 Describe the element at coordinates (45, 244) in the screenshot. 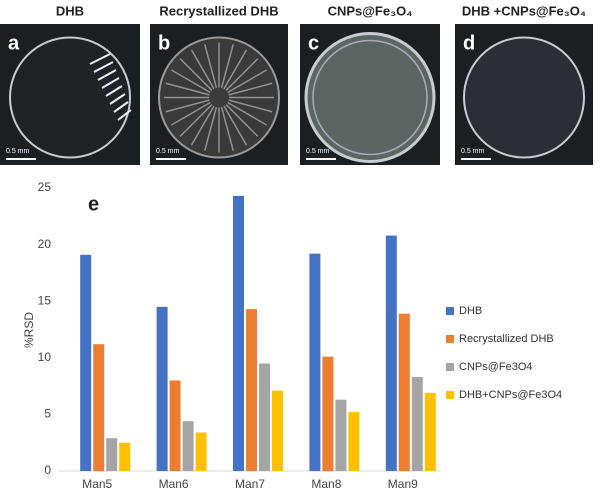

I see `y-tick-label: 20` at that location.